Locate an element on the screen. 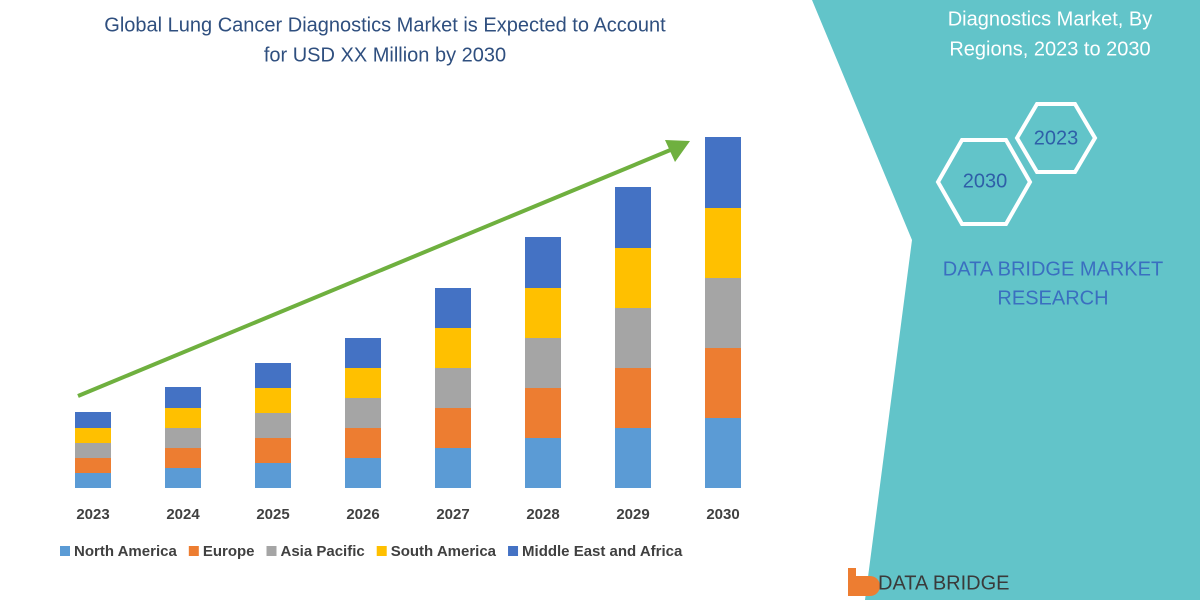 The image size is (1200, 600). brand-text: DATA BRIDGE MARKET is located at coordinates (1053, 269).